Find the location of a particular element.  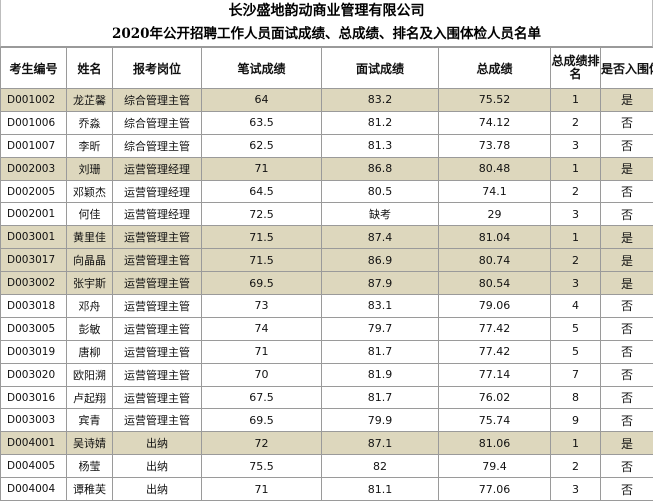

cell-total-score: 76.02 is located at coordinates (494, 397).